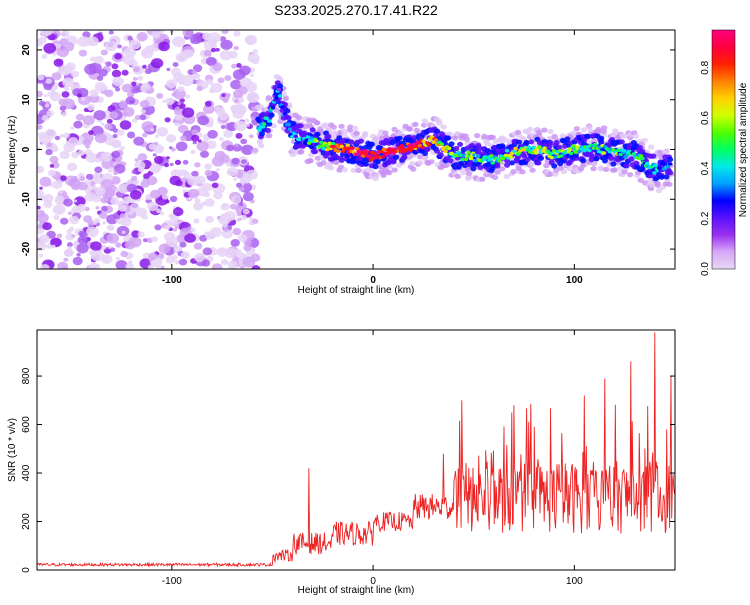  I want to click on heatmap-y-tick-label: -10, so click(26, 199).